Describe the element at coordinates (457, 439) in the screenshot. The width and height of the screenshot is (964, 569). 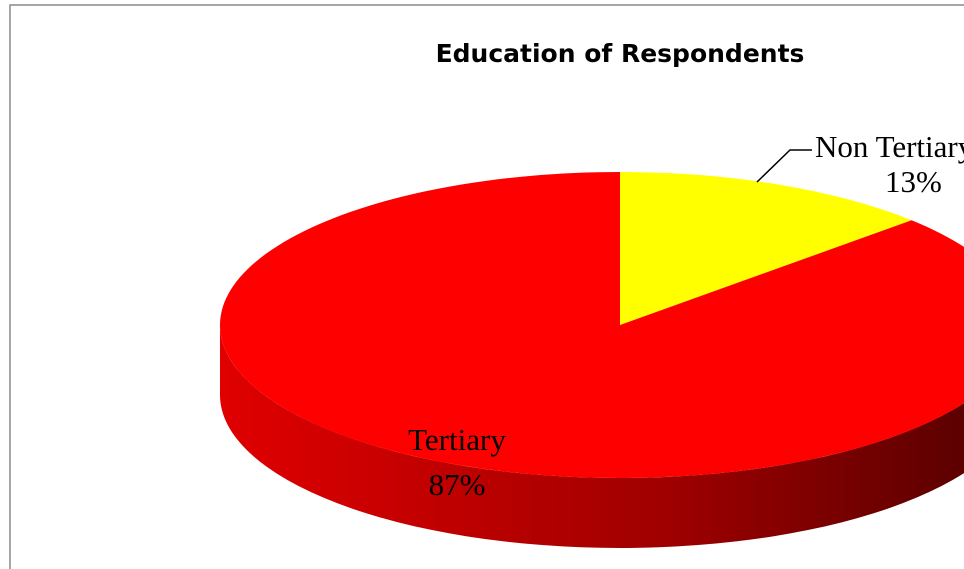
I see `slice-label: Tertiary` at that location.